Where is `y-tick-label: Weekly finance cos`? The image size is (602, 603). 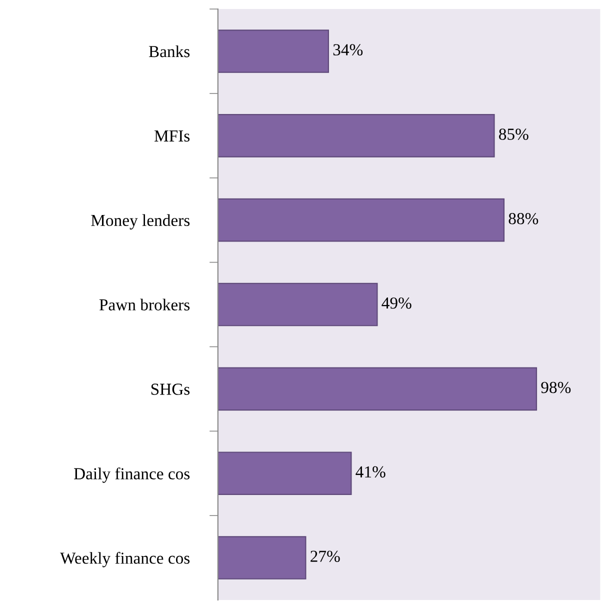 y-tick-label: Weekly finance cos is located at coordinates (125, 560).